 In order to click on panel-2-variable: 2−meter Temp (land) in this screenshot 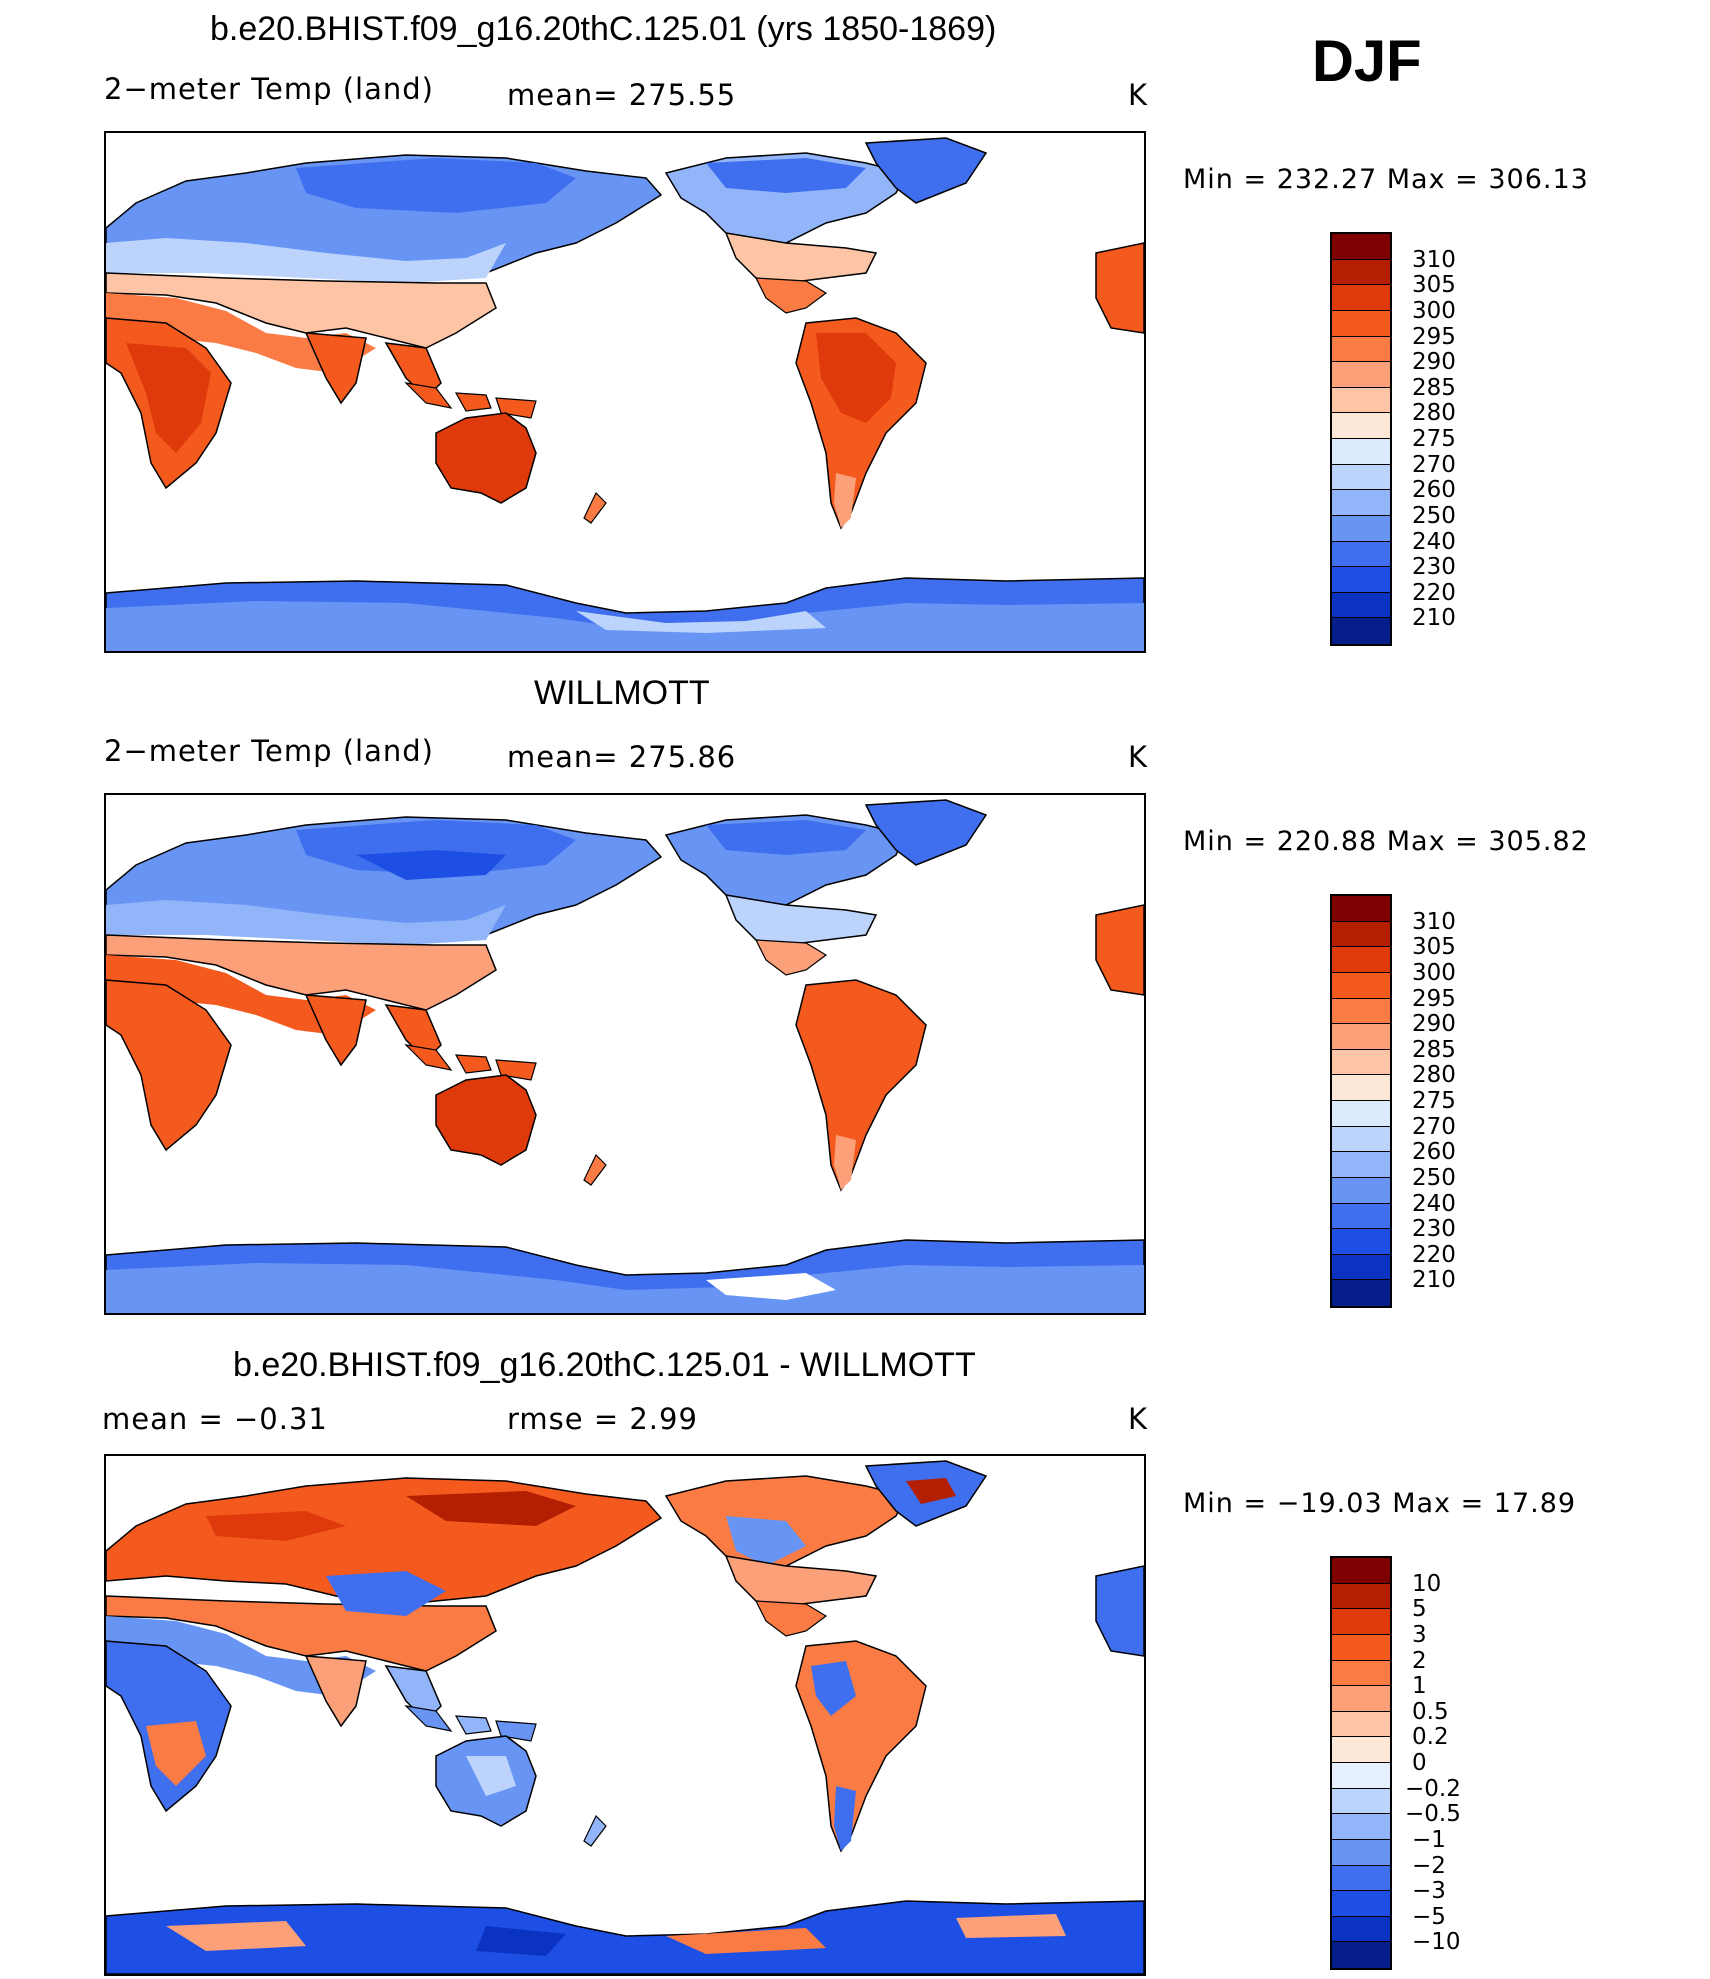, I will do `click(269, 751)`.